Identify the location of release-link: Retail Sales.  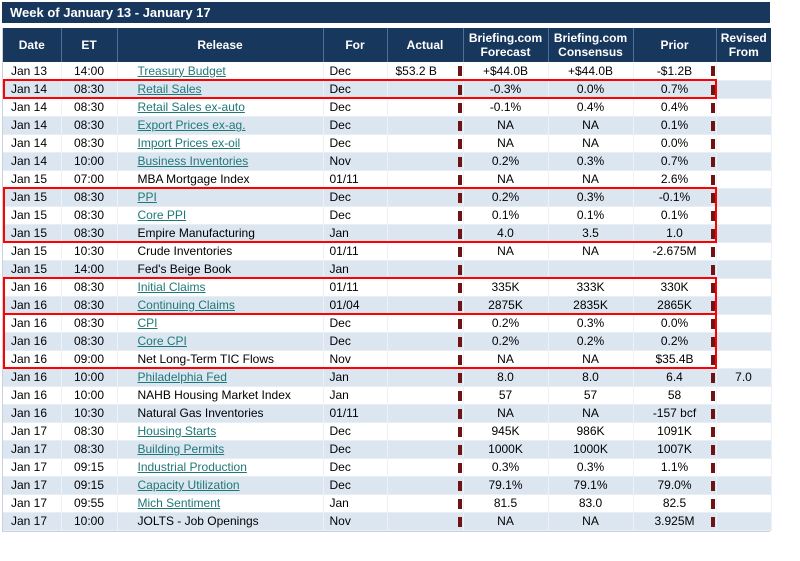
(169, 89).